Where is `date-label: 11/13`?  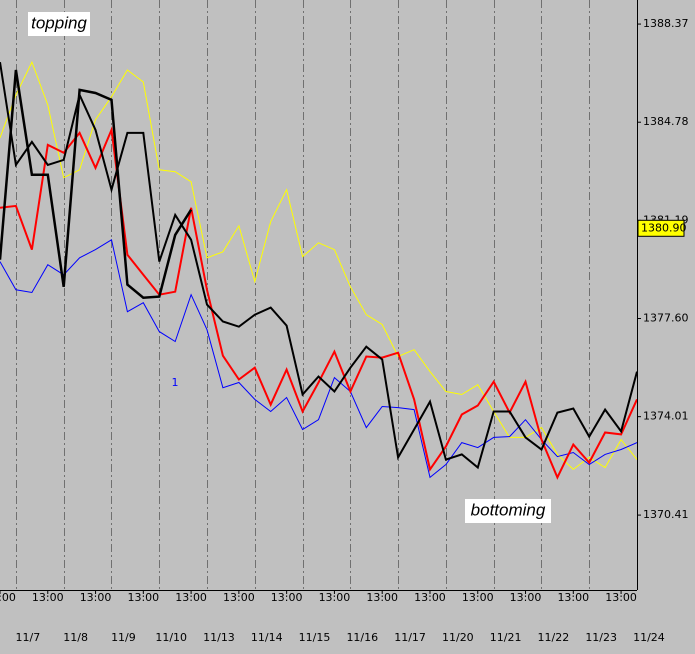 date-label: 11/13 is located at coordinates (219, 637).